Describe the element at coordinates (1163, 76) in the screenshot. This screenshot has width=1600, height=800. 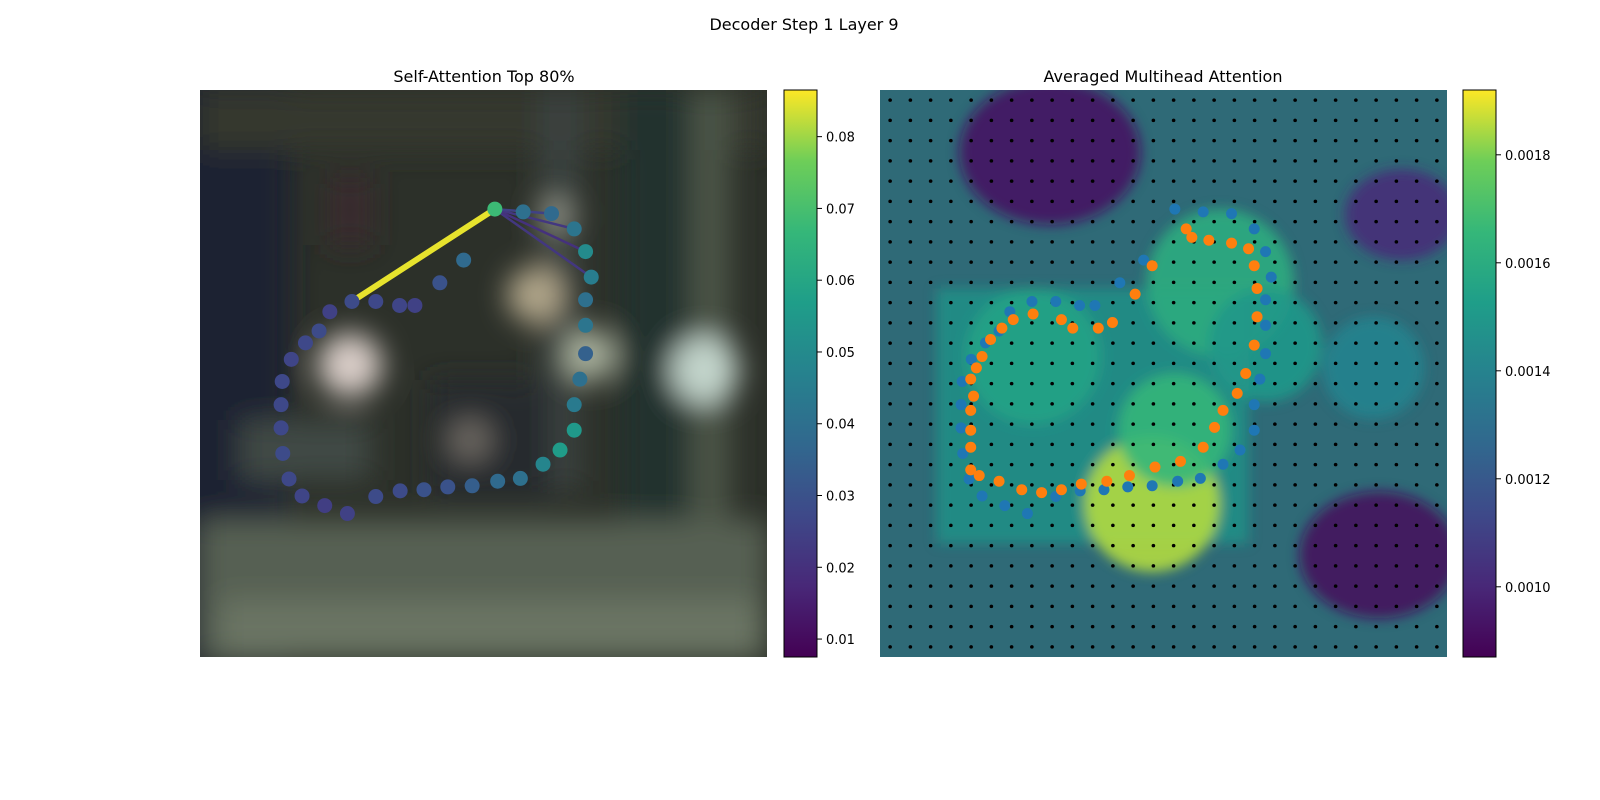
I see `multihead-attention-title: Averaged Multihead Attention` at that location.